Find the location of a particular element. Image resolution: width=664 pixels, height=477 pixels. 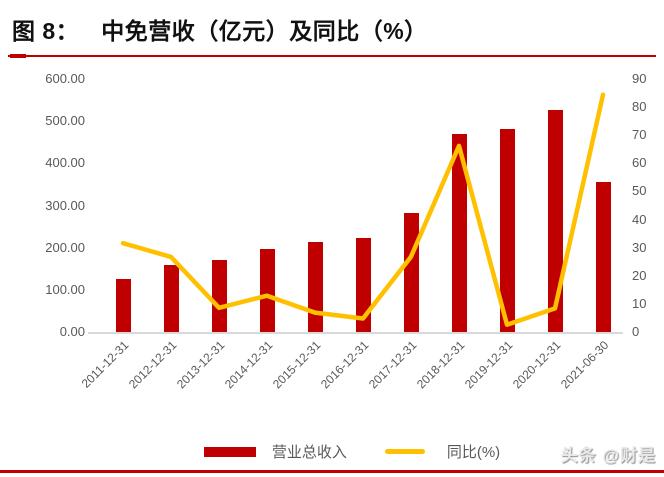

left-tick-500.00: 500.00 is located at coordinates (65, 121).